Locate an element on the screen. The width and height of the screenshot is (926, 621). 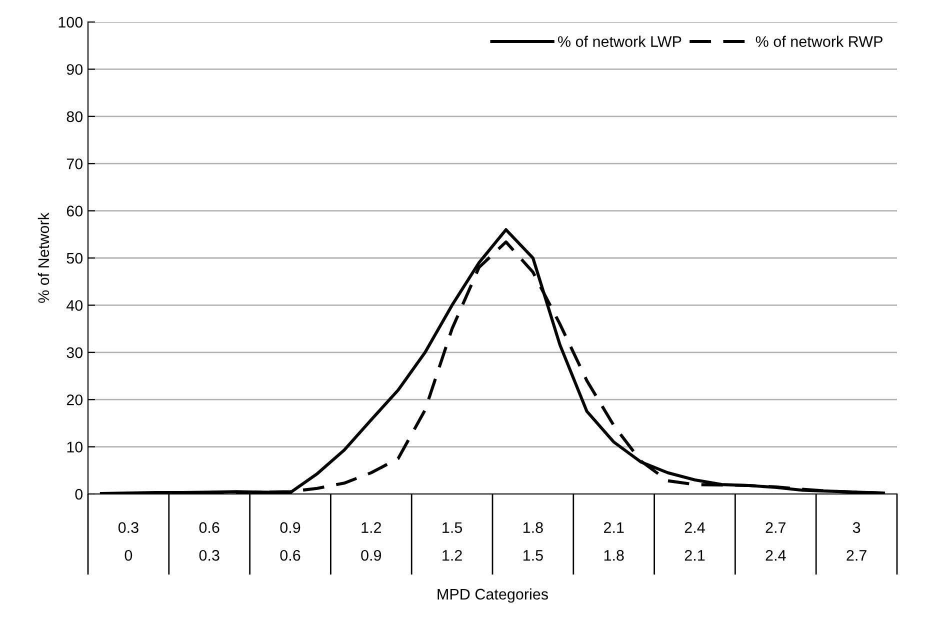
text: 0.6 is located at coordinates (290, 555).